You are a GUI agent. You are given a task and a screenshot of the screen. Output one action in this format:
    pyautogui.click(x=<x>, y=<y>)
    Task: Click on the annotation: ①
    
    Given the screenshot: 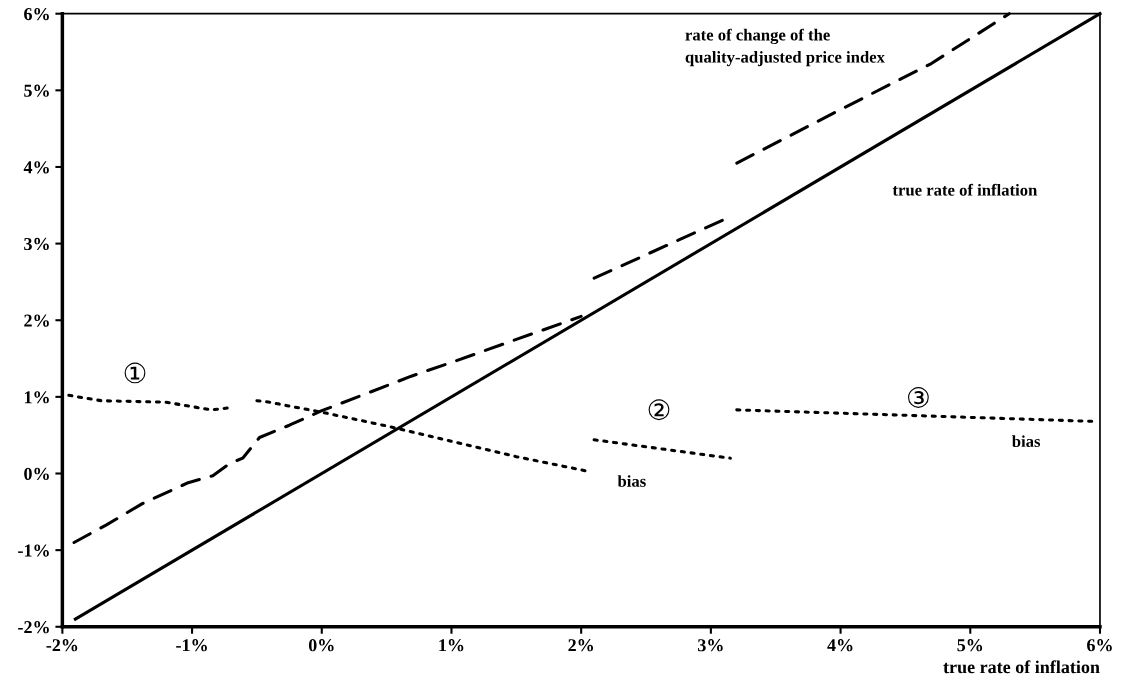 What is the action you would take?
    pyautogui.click(x=135, y=373)
    